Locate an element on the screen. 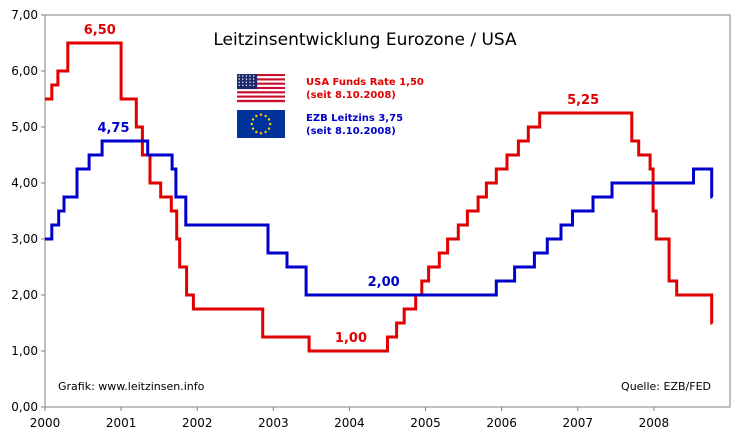 This screenshot has width=751, height=441. x-tick-label: 2000 is located at coordinates (45, 423).